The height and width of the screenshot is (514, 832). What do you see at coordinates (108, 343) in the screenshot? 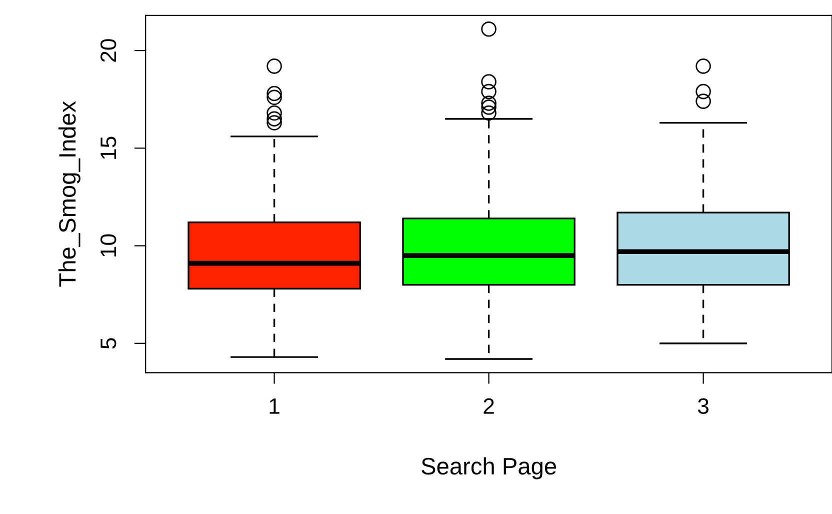
I see `y-tick-label: 5` at bounding box center [108, 343].